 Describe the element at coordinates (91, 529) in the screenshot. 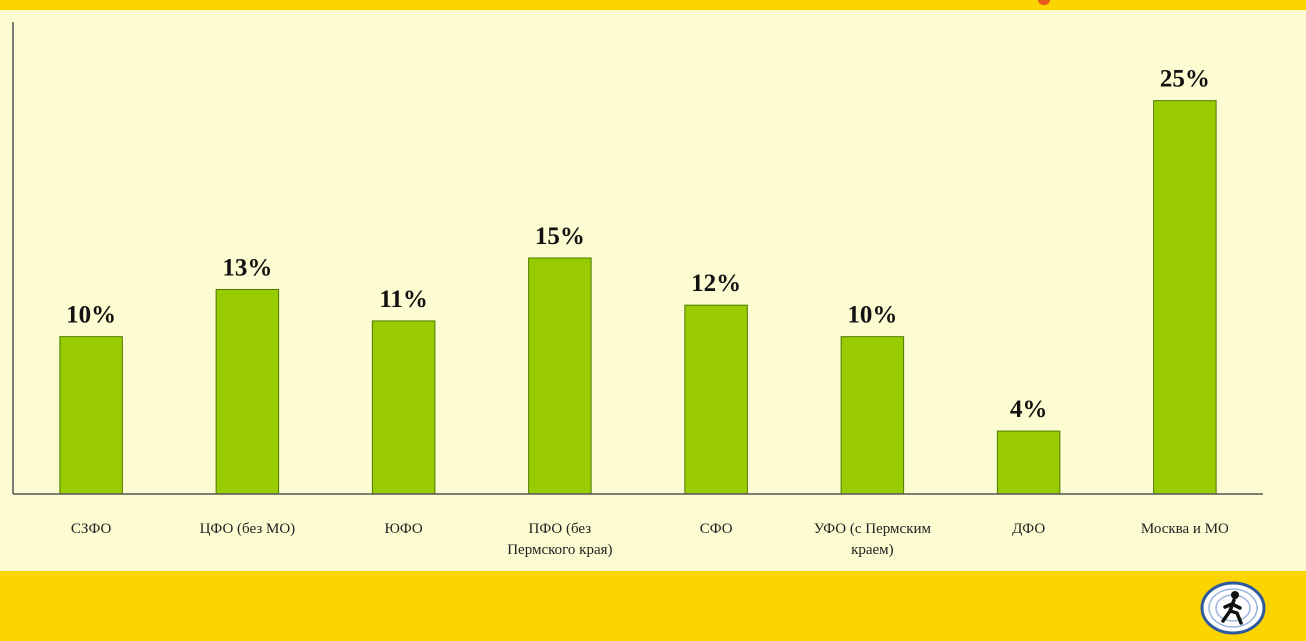

I see `category-label-1: СЗФО` at that location.